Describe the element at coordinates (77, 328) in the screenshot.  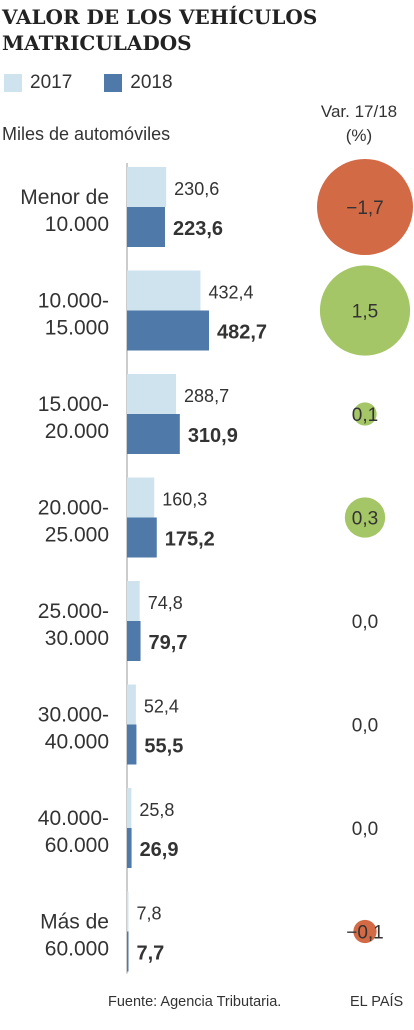
I see `category-label: 15.000` at that location.